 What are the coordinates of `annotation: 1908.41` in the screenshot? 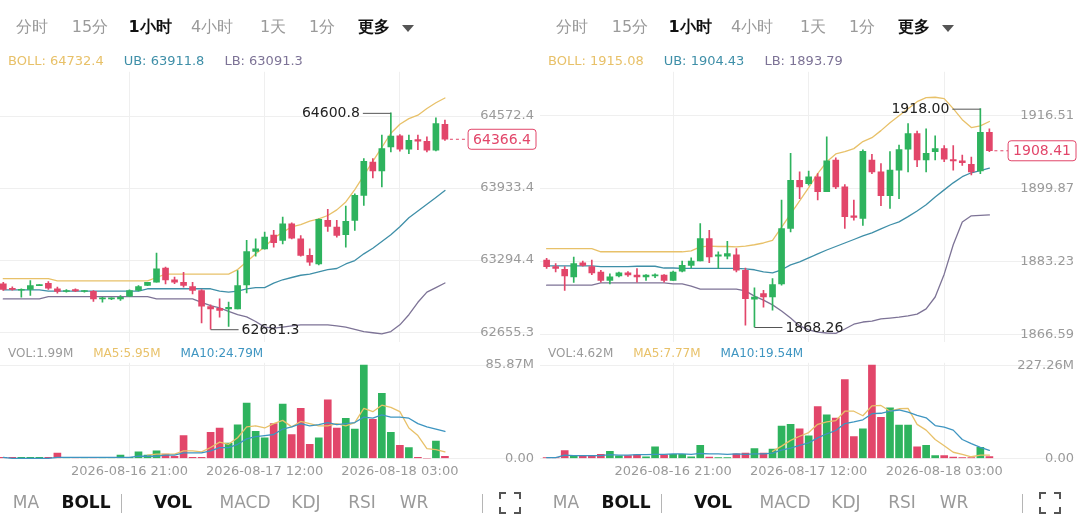 It's located at (1042, 150).